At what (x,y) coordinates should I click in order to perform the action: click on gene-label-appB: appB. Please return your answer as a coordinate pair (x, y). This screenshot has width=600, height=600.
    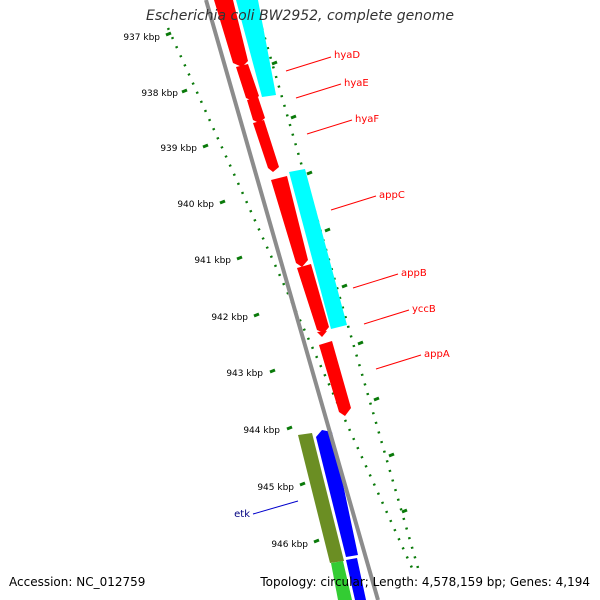
    Looking at the image, I should click on (414, 273).